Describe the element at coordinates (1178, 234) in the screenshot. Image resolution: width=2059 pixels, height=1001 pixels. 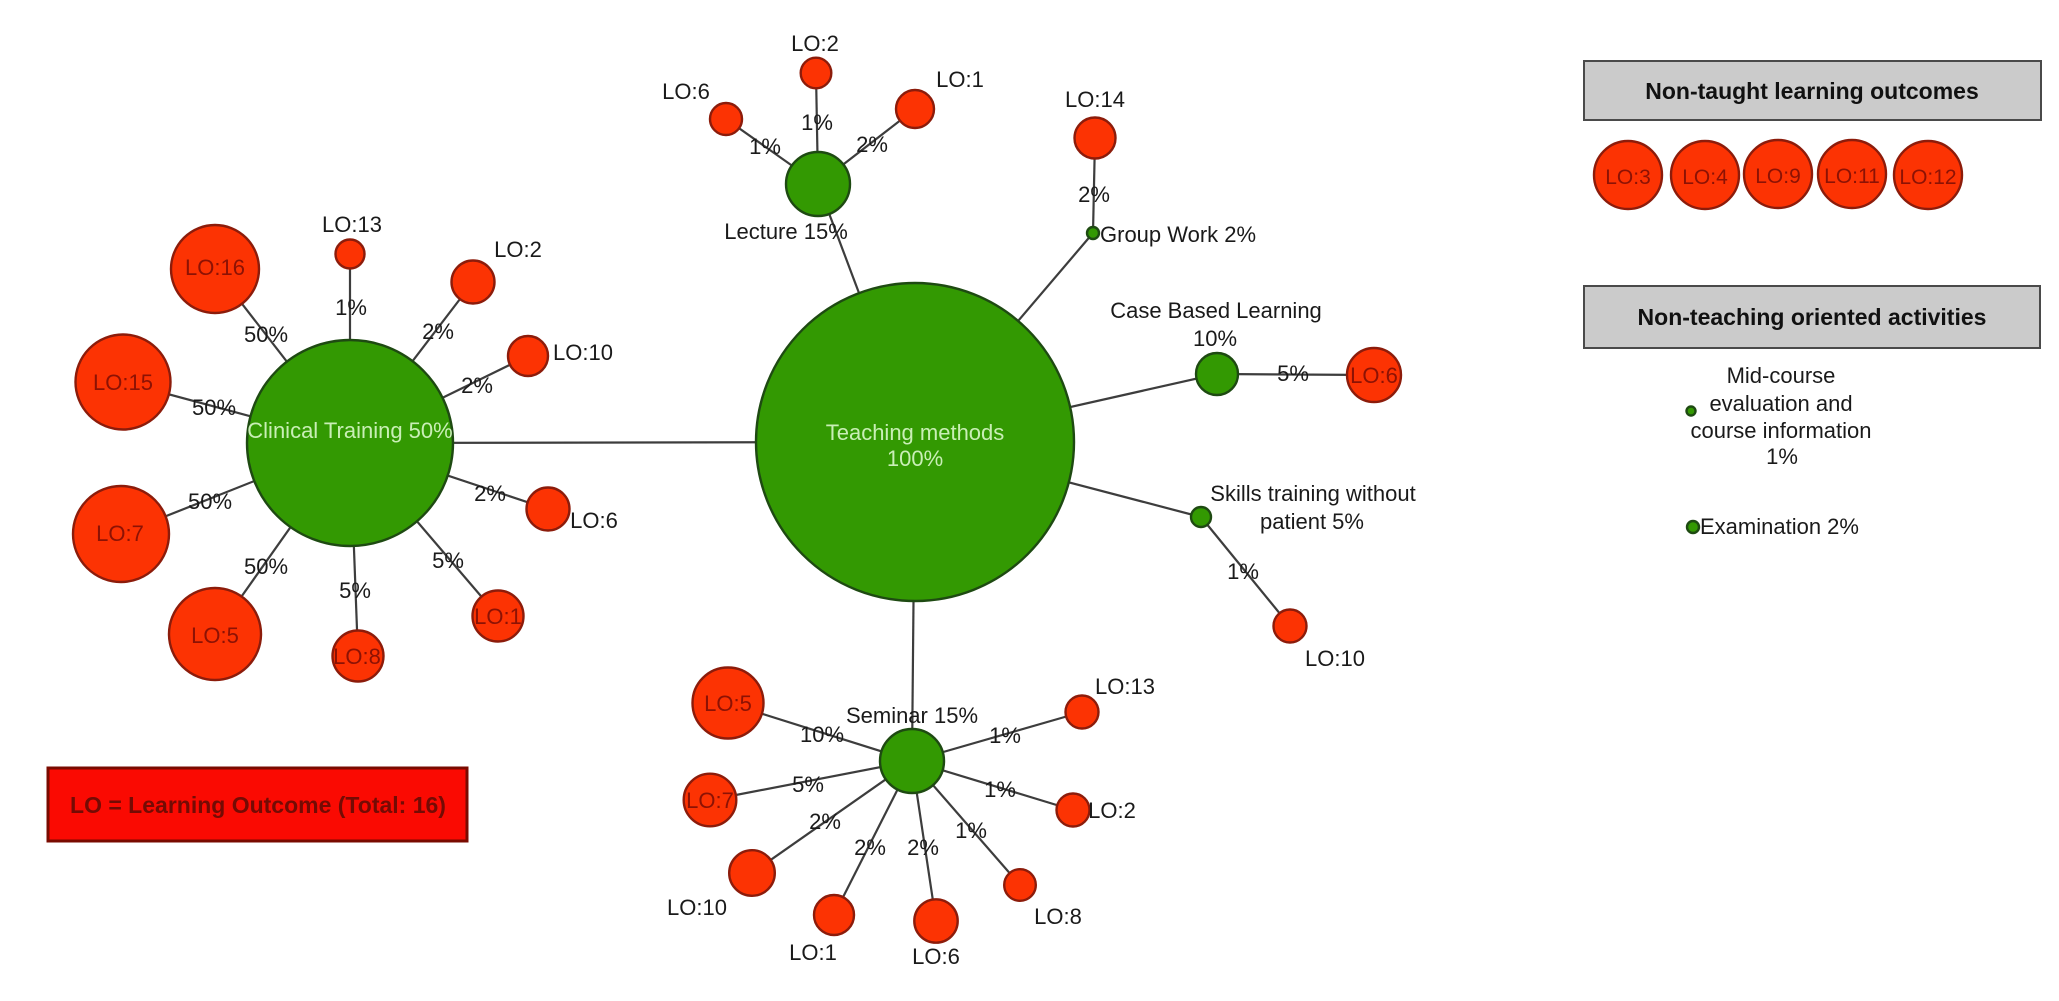
I see `svg-text: Group Work 2%` at that location.